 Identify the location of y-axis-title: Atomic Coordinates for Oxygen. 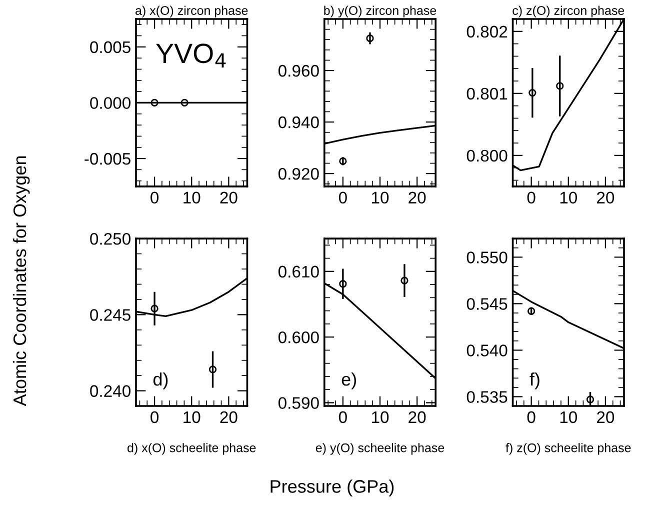
(21, 281).